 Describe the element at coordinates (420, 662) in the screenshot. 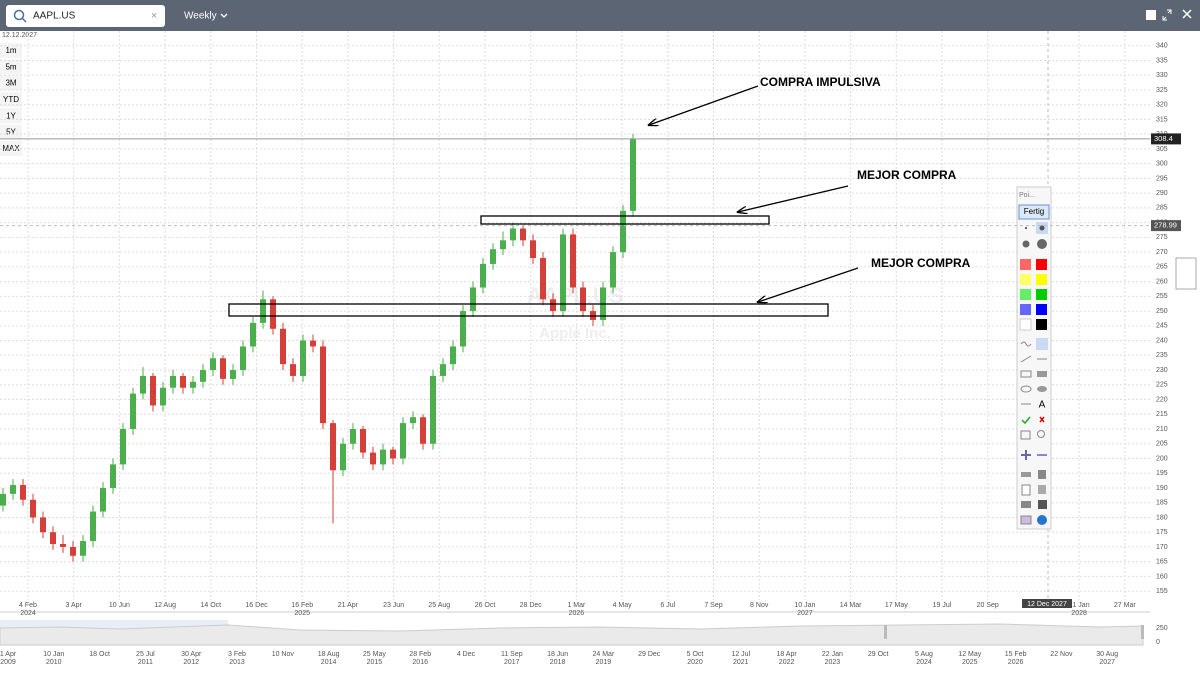

I see `navigator-label: 2016` at that location.